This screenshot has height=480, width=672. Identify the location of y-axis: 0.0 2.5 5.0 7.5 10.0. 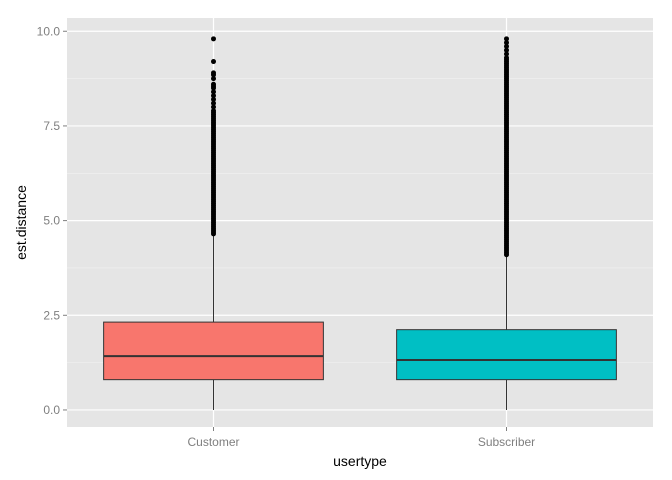
(52, 220).